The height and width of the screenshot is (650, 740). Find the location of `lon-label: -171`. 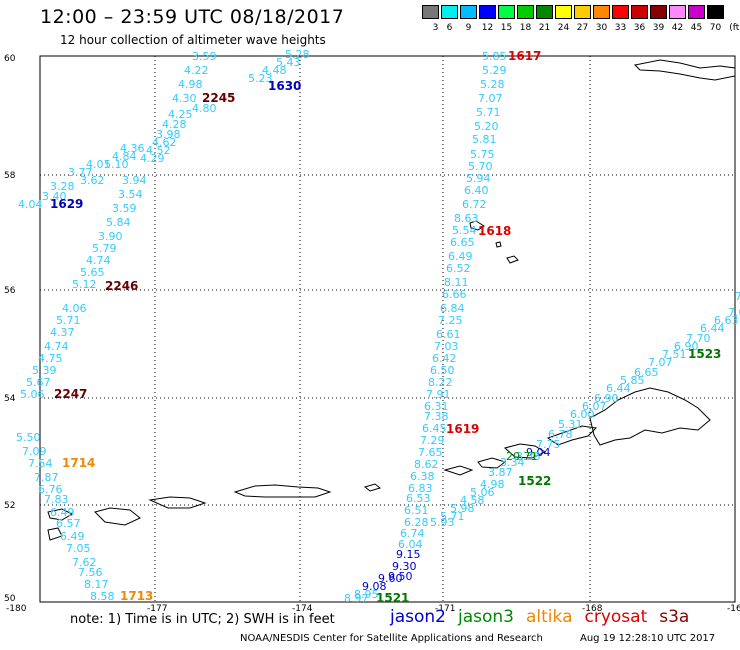

lon-label: -171 is located at coordinates (445, 609).